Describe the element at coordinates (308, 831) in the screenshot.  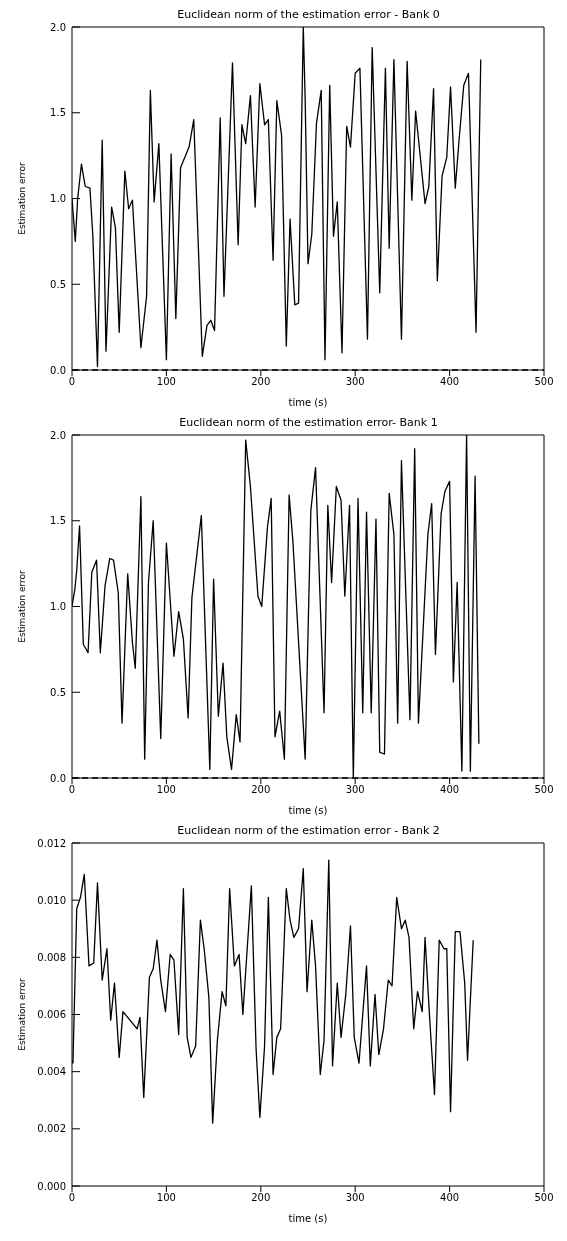
I see `chart-title: Euclidean norm of the estimation error - Bank 2` at that location.